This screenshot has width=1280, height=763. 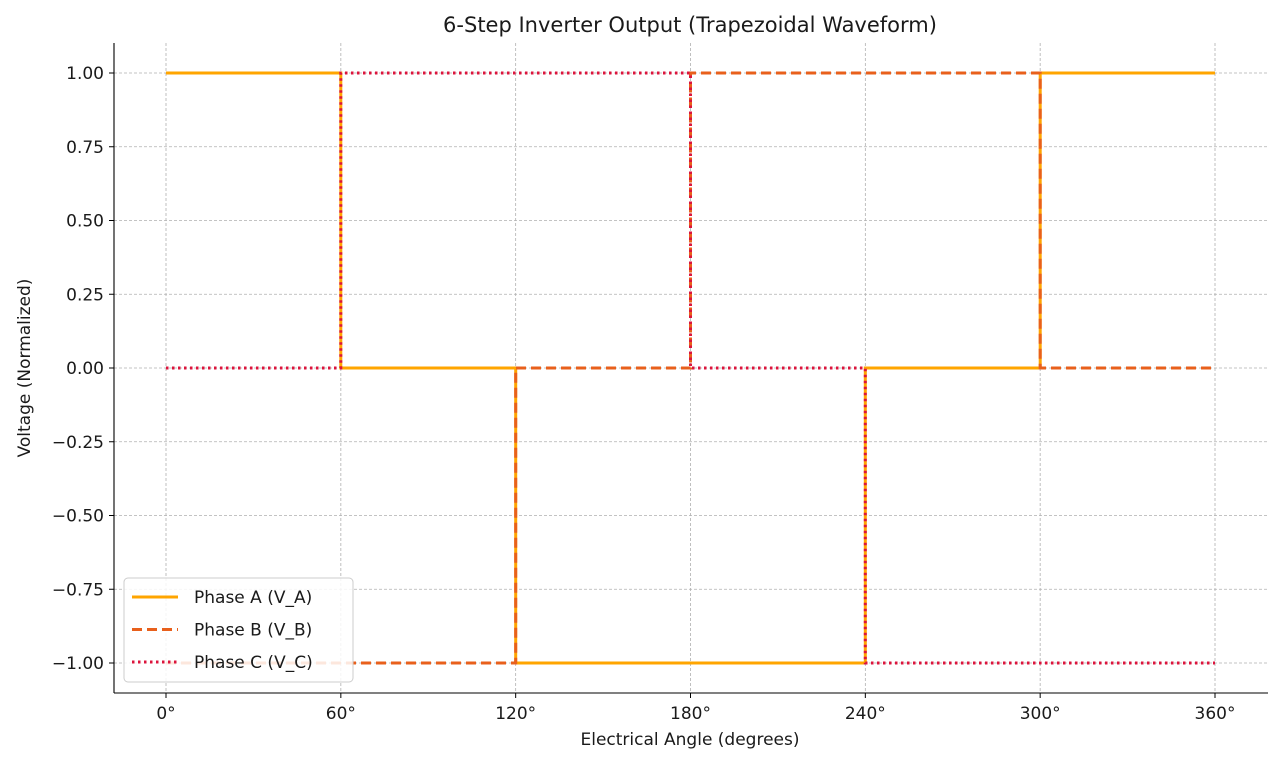 I want to click on x-tick-label: 360°, so click(x=1215, y=714).